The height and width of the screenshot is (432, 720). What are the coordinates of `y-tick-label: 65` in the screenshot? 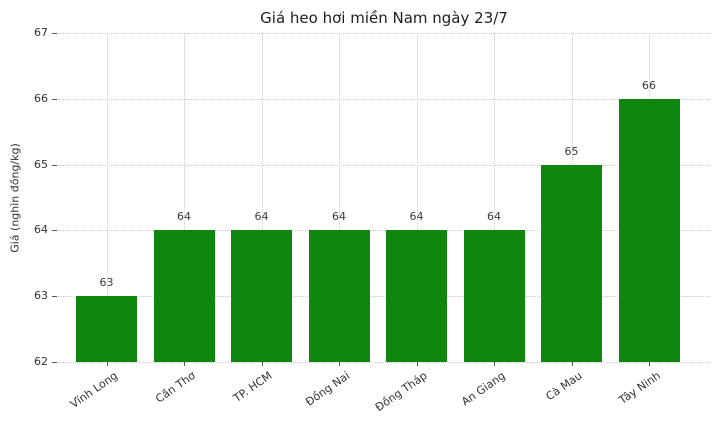 It's located at (41, 164).